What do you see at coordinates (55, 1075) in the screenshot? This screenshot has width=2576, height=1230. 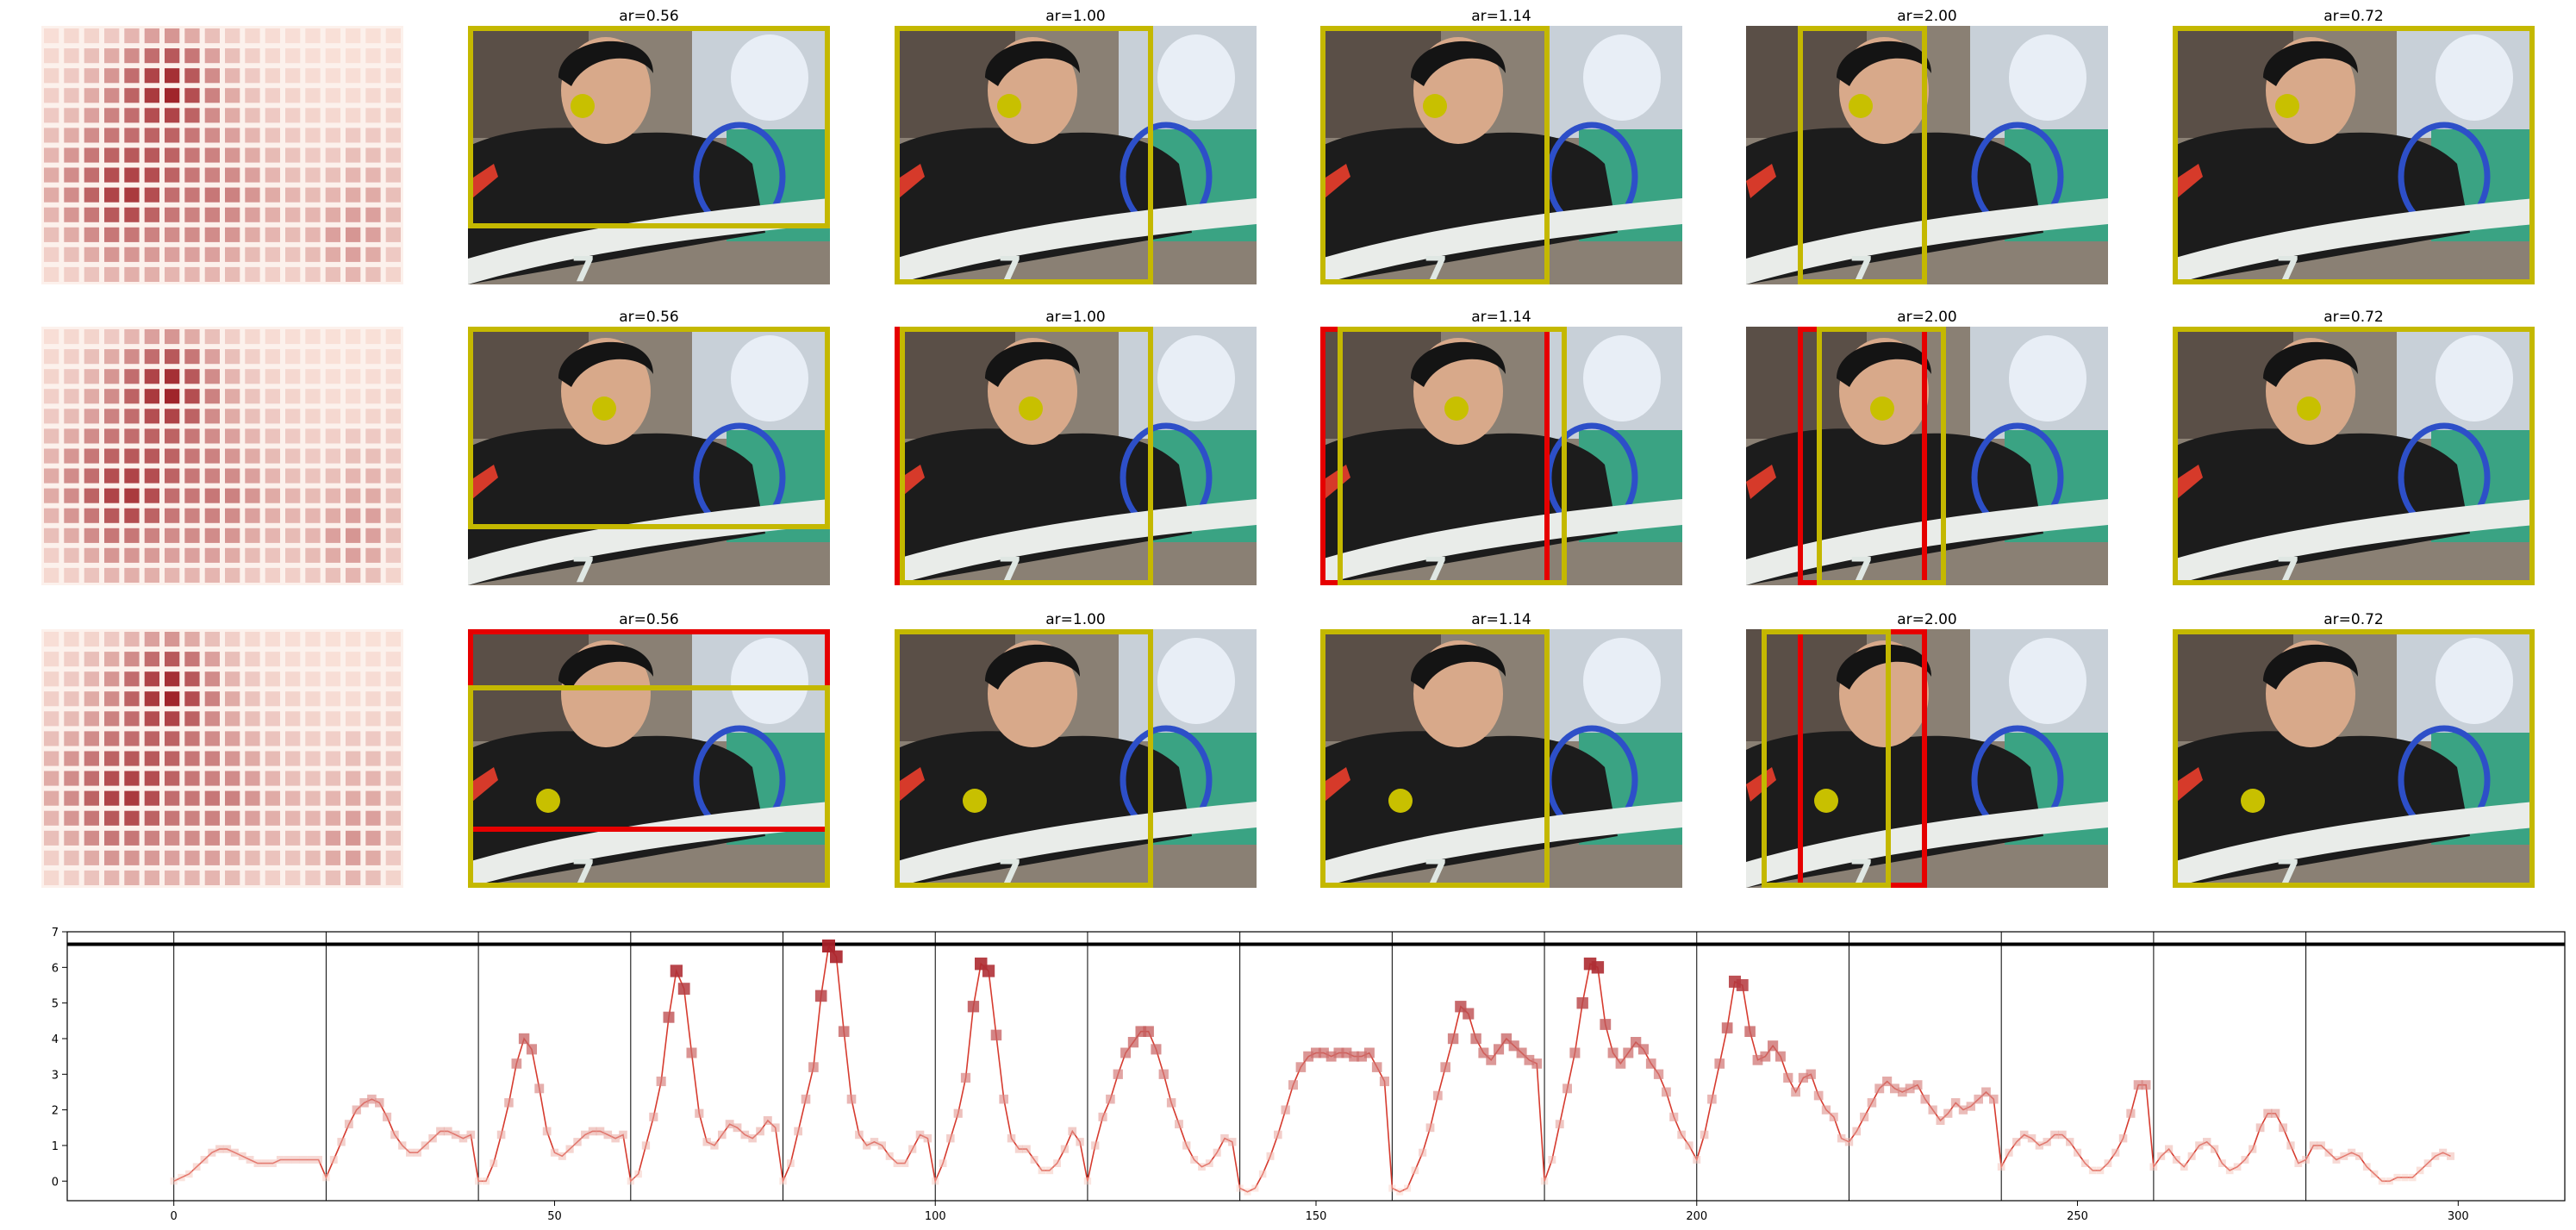 I see `y-tick-label: 3` at bounding box center [55, 1075].